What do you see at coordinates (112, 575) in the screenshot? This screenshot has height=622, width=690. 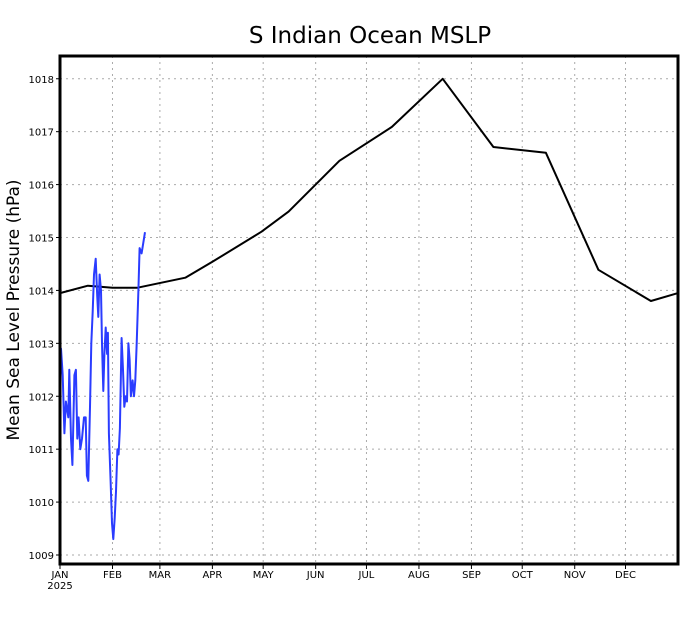 I see `x-tick-label: FEB` at bounding box center [112, 575].